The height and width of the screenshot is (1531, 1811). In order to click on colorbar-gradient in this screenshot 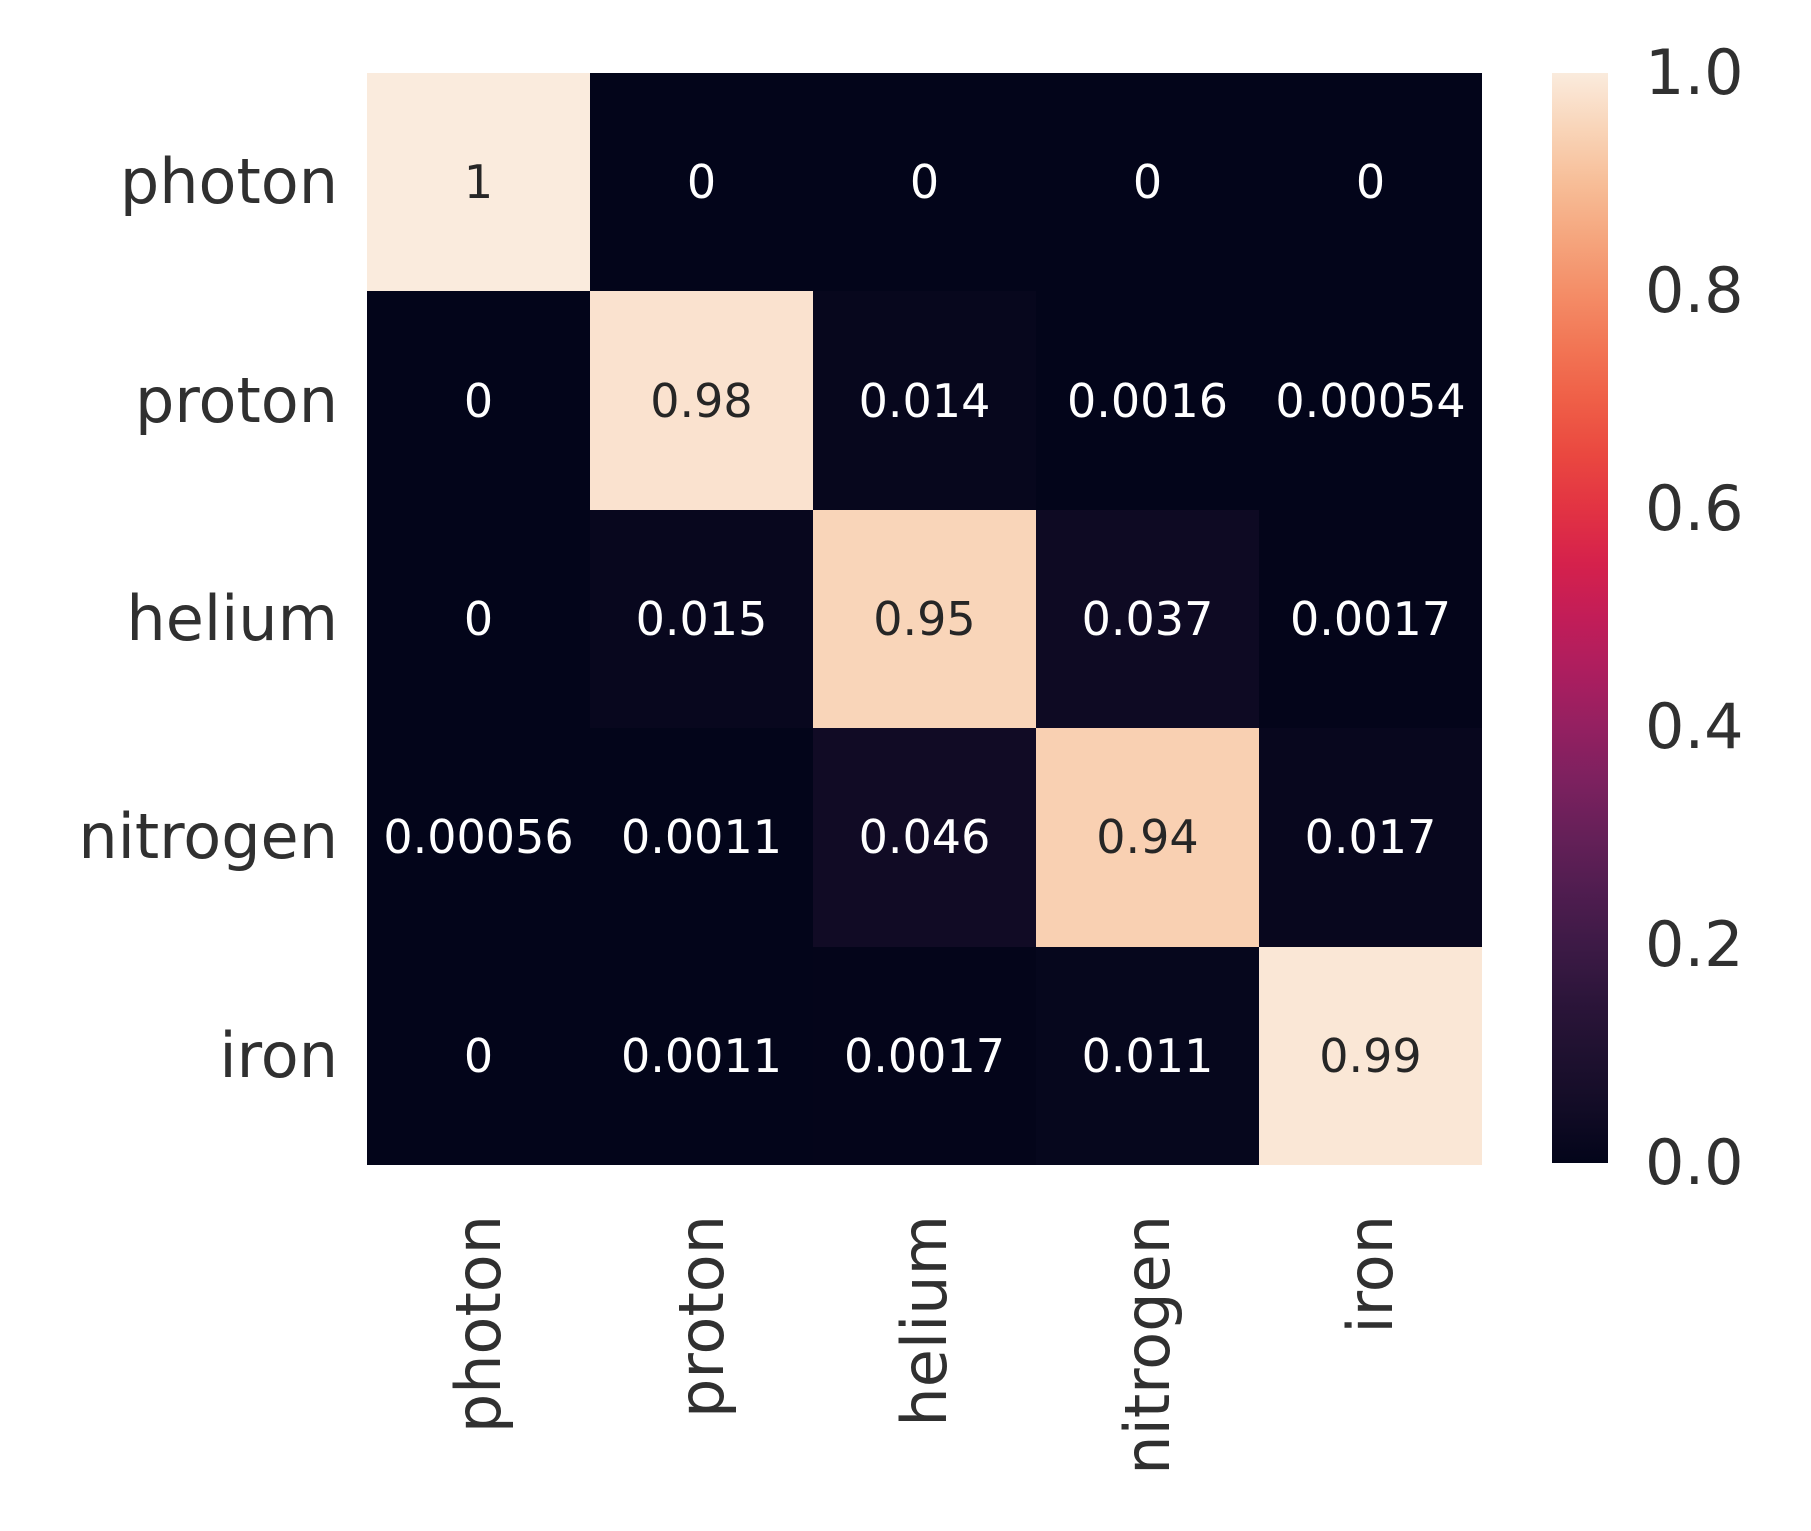, I will do `click(1580, 618)`.